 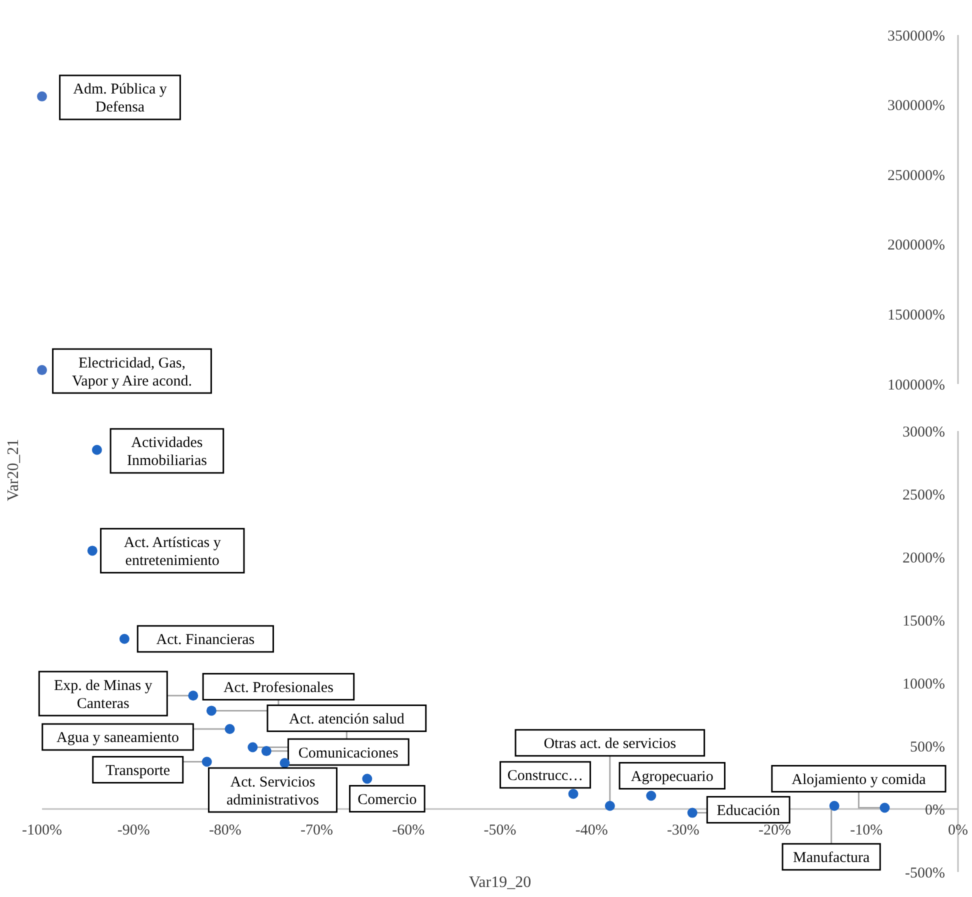 I want to click on x-tick-label: -50%, so click(x=500, y=830).